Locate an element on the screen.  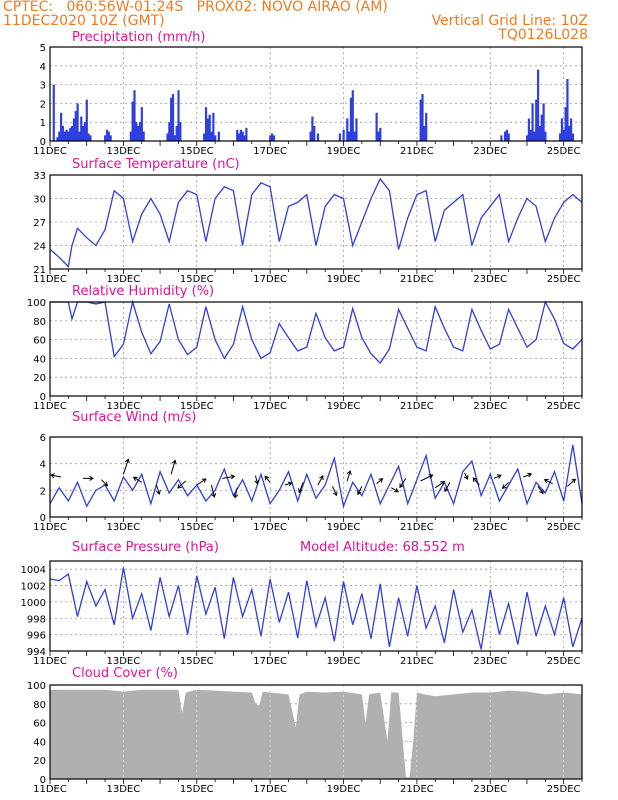
panel-title: Surface Wind (m/s) is located at coordinates (134, 417).